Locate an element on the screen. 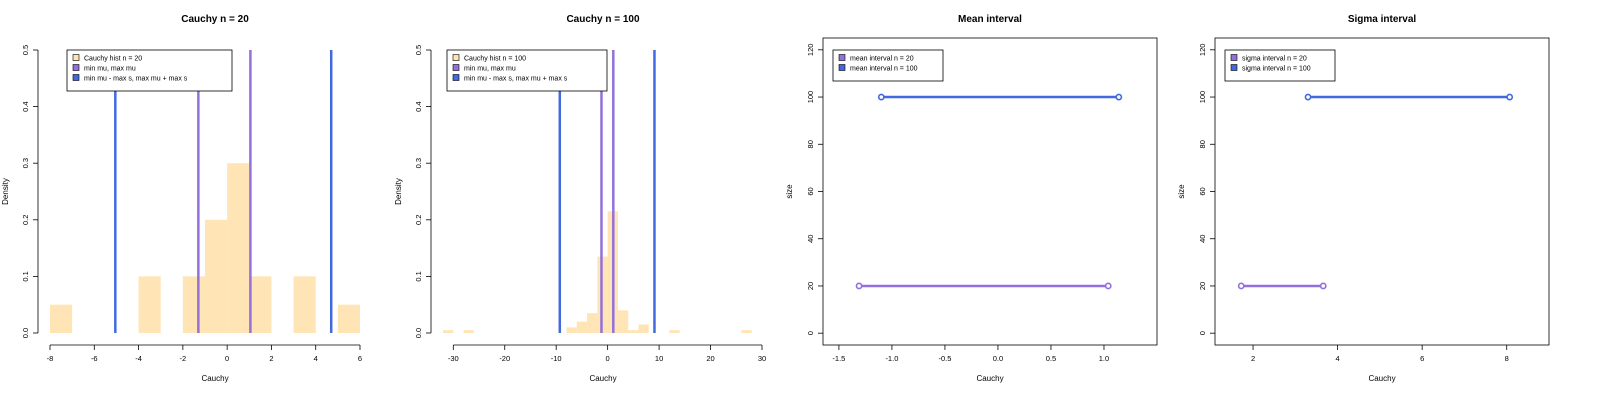  x-tick-label: 8 is located at coordinates (1507, 358).